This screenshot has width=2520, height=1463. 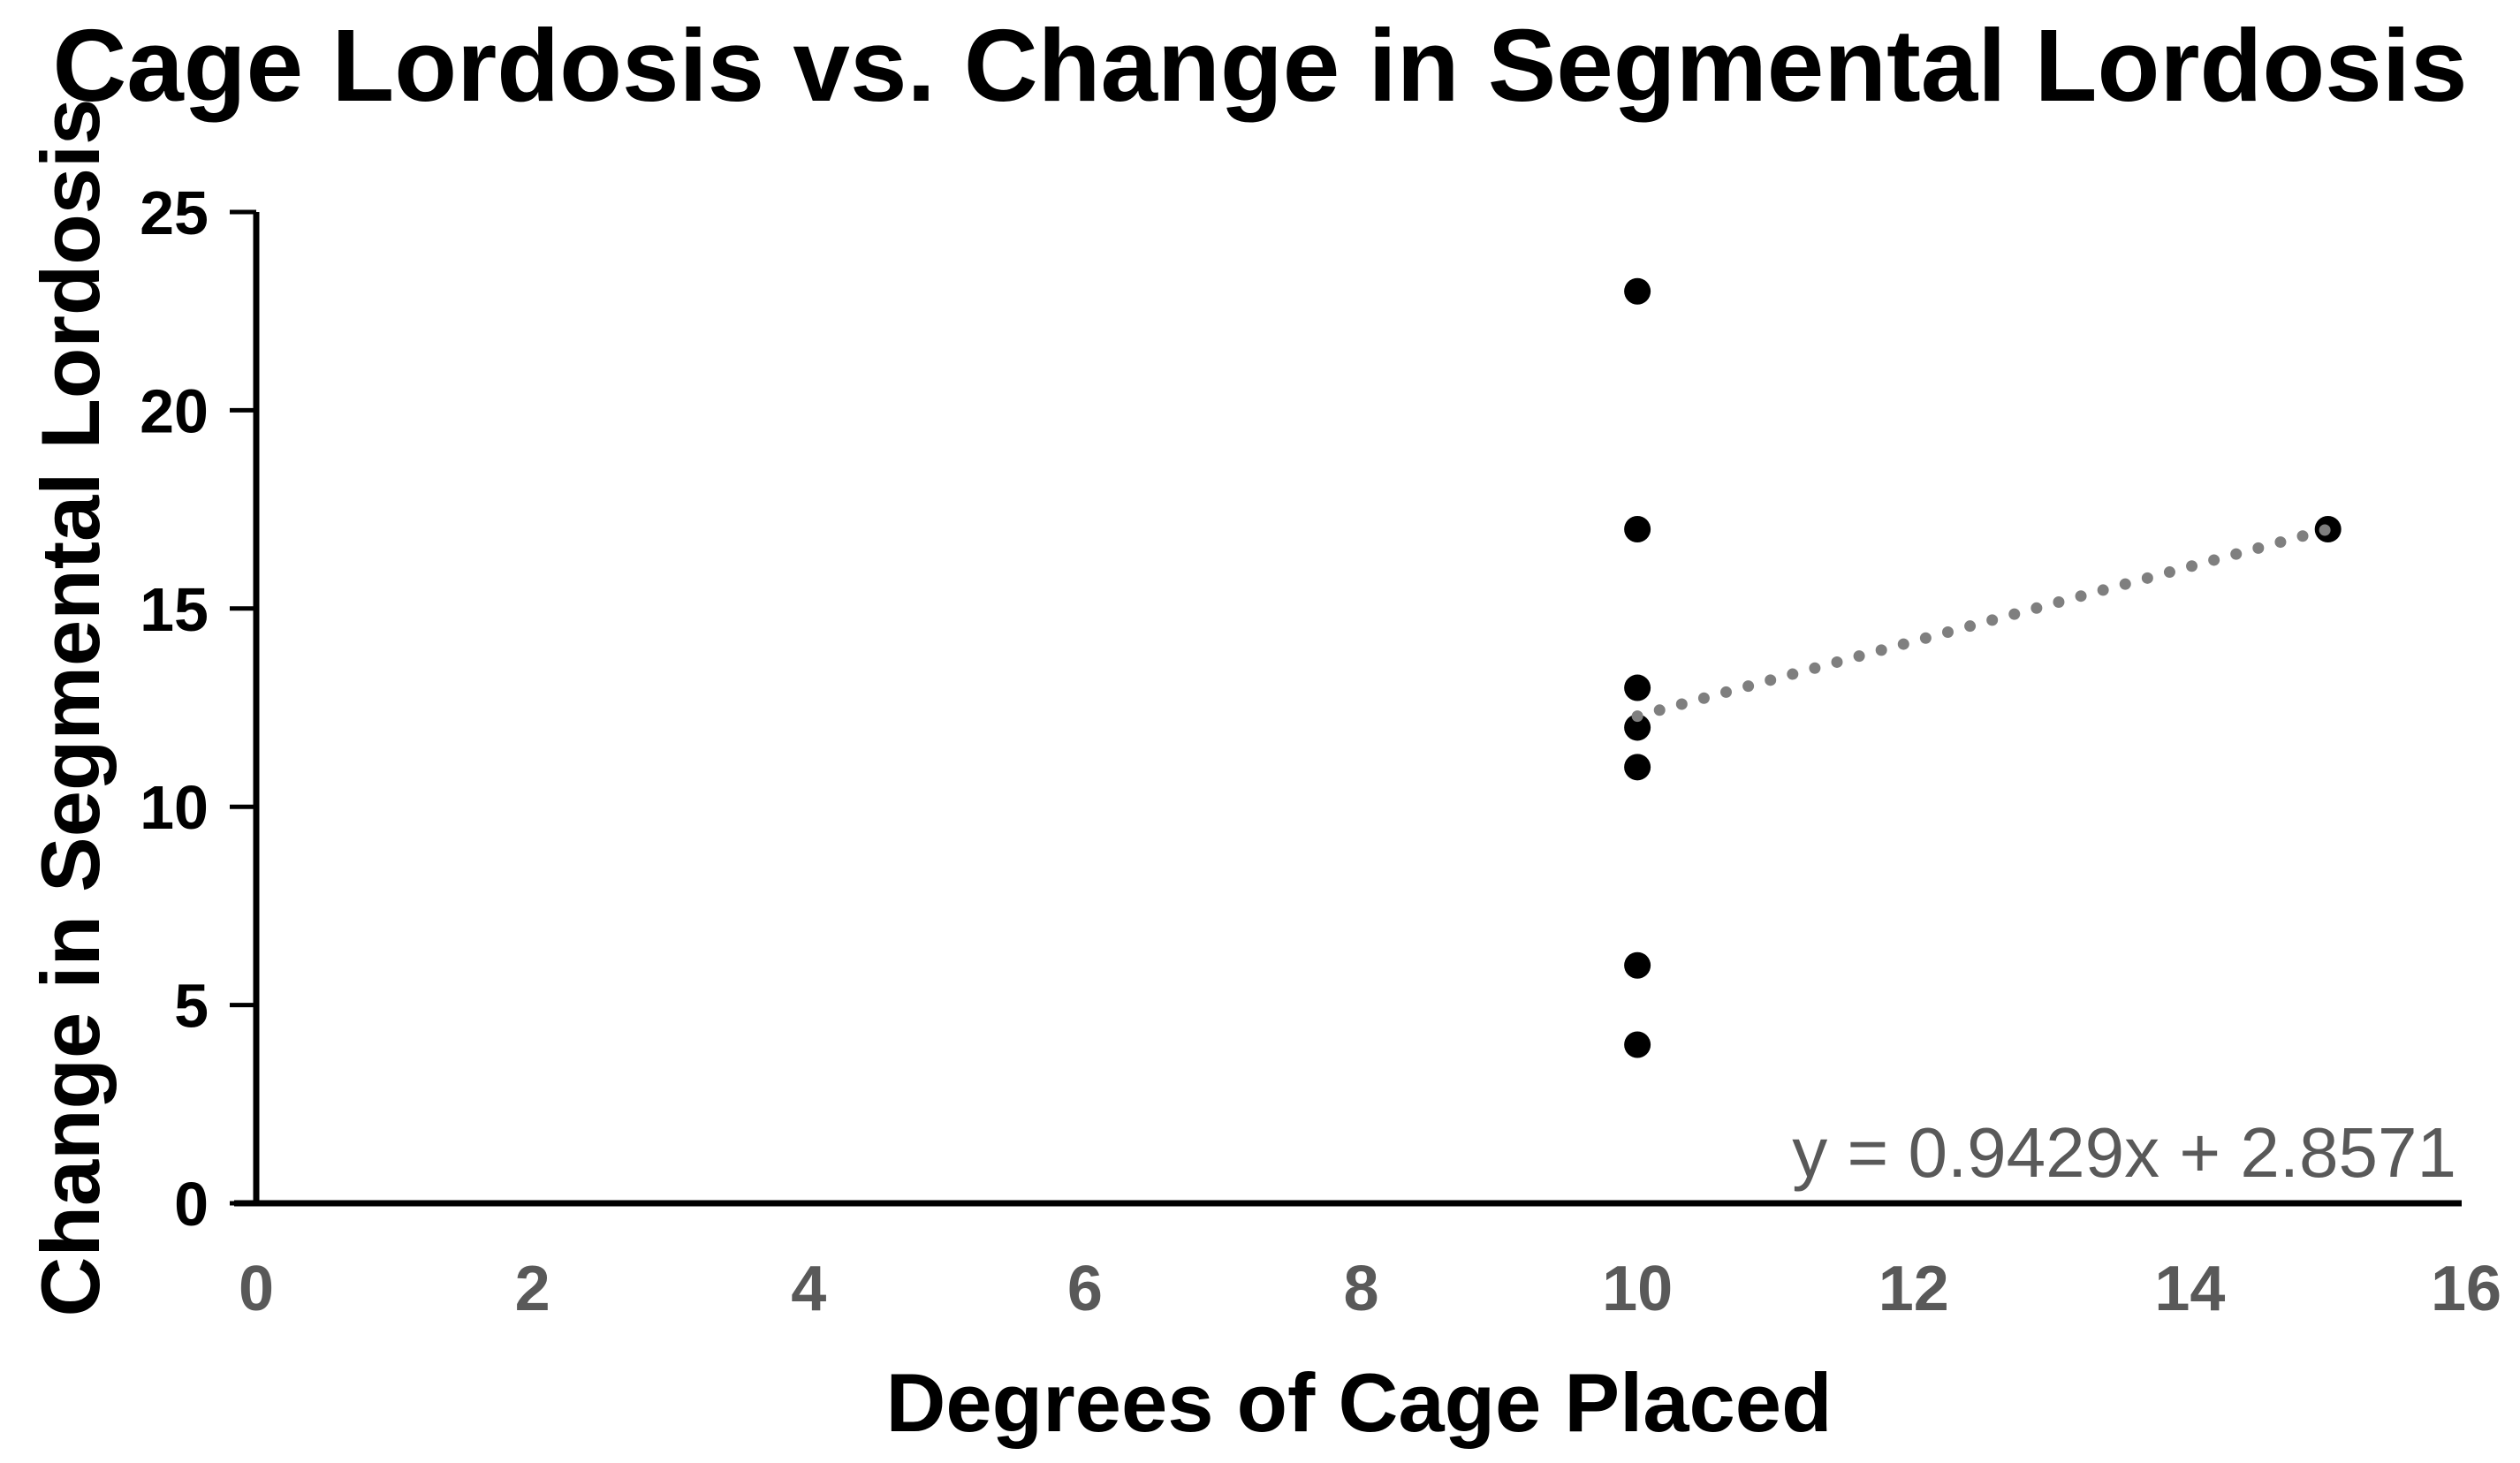 What do you see at coordinates (191, 1007) in the screenshot?
I see `y-tick-label: 5` at bounding box center [191, 1007].